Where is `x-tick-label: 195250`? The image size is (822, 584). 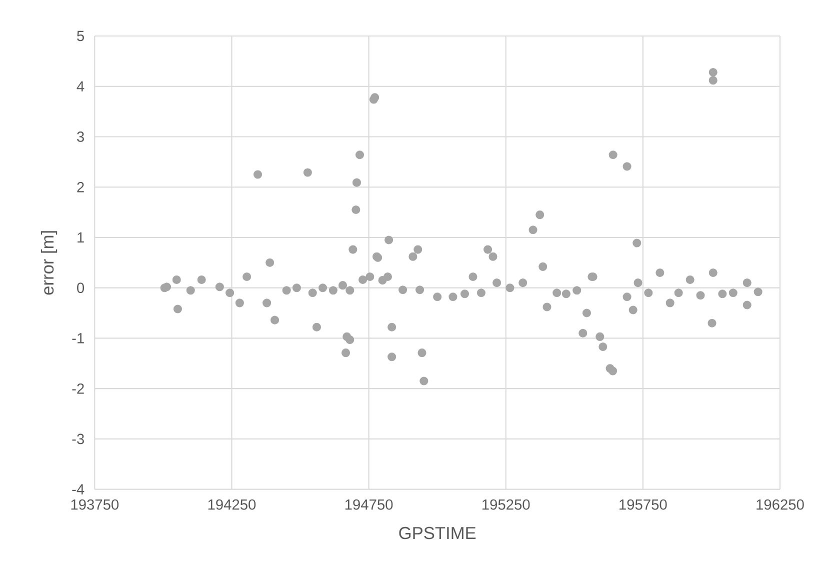
x-tick-label: 195250 is located at coordinates (506, 504).